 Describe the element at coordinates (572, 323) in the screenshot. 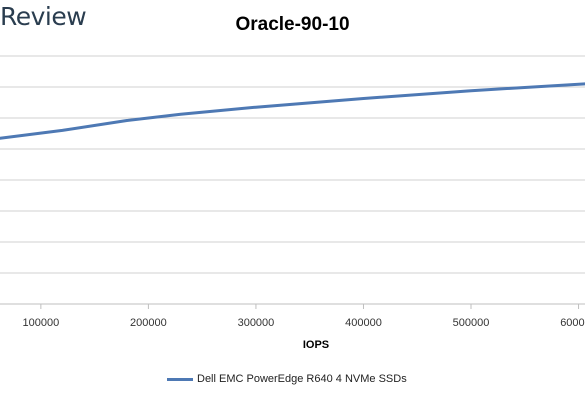

I see `x-tick-label: 600000` at that location.